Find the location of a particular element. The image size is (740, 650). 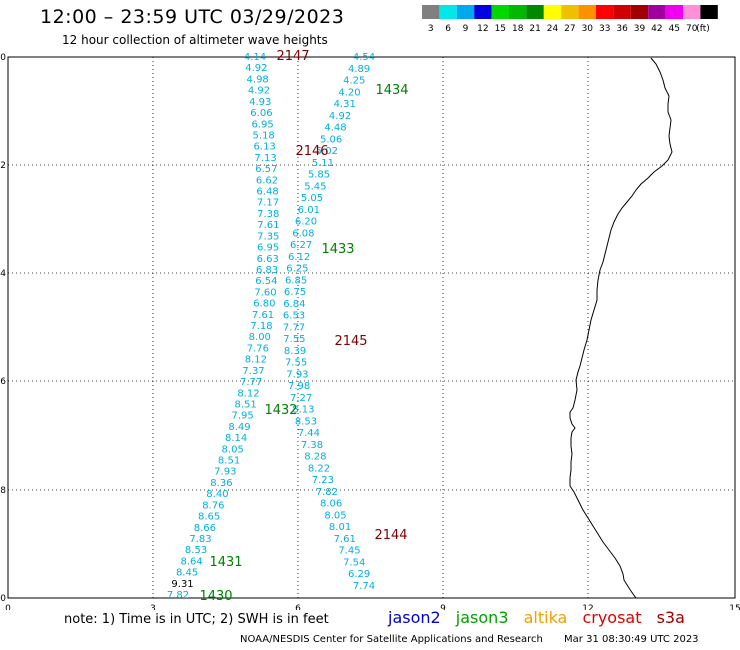

swh-value: 8.64 is located at coordinates (191, 561).